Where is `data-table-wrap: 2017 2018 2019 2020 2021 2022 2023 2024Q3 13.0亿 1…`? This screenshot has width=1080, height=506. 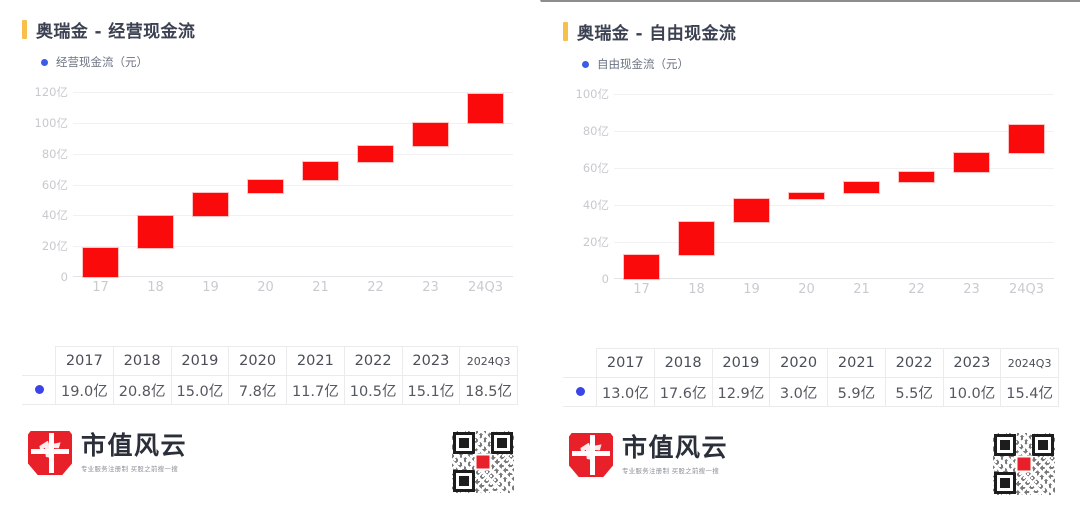 data-table-wrap: 2017 2018 2019 2020 2021 2022 2023 2024Q3 13.0亿 1… is located at coordinates (811, 377).